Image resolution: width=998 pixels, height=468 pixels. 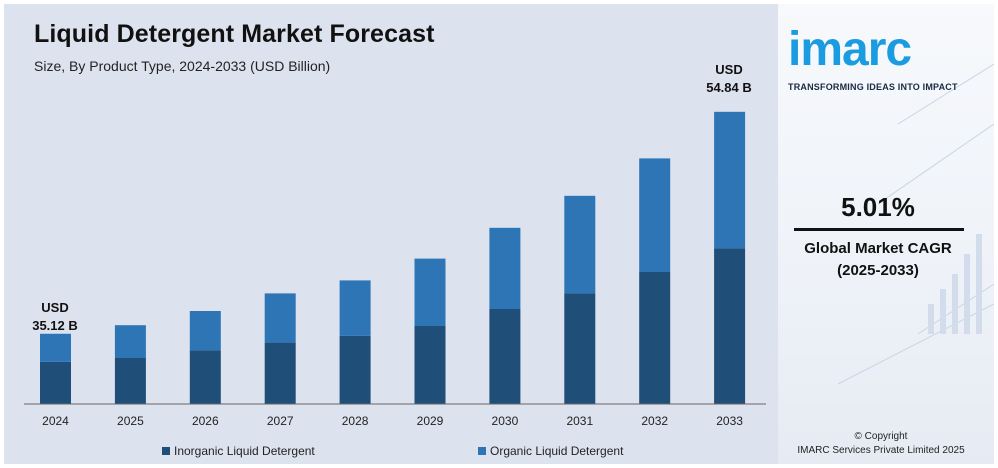 I want to click on bar-organic-2032, so click(x=655, y=215).